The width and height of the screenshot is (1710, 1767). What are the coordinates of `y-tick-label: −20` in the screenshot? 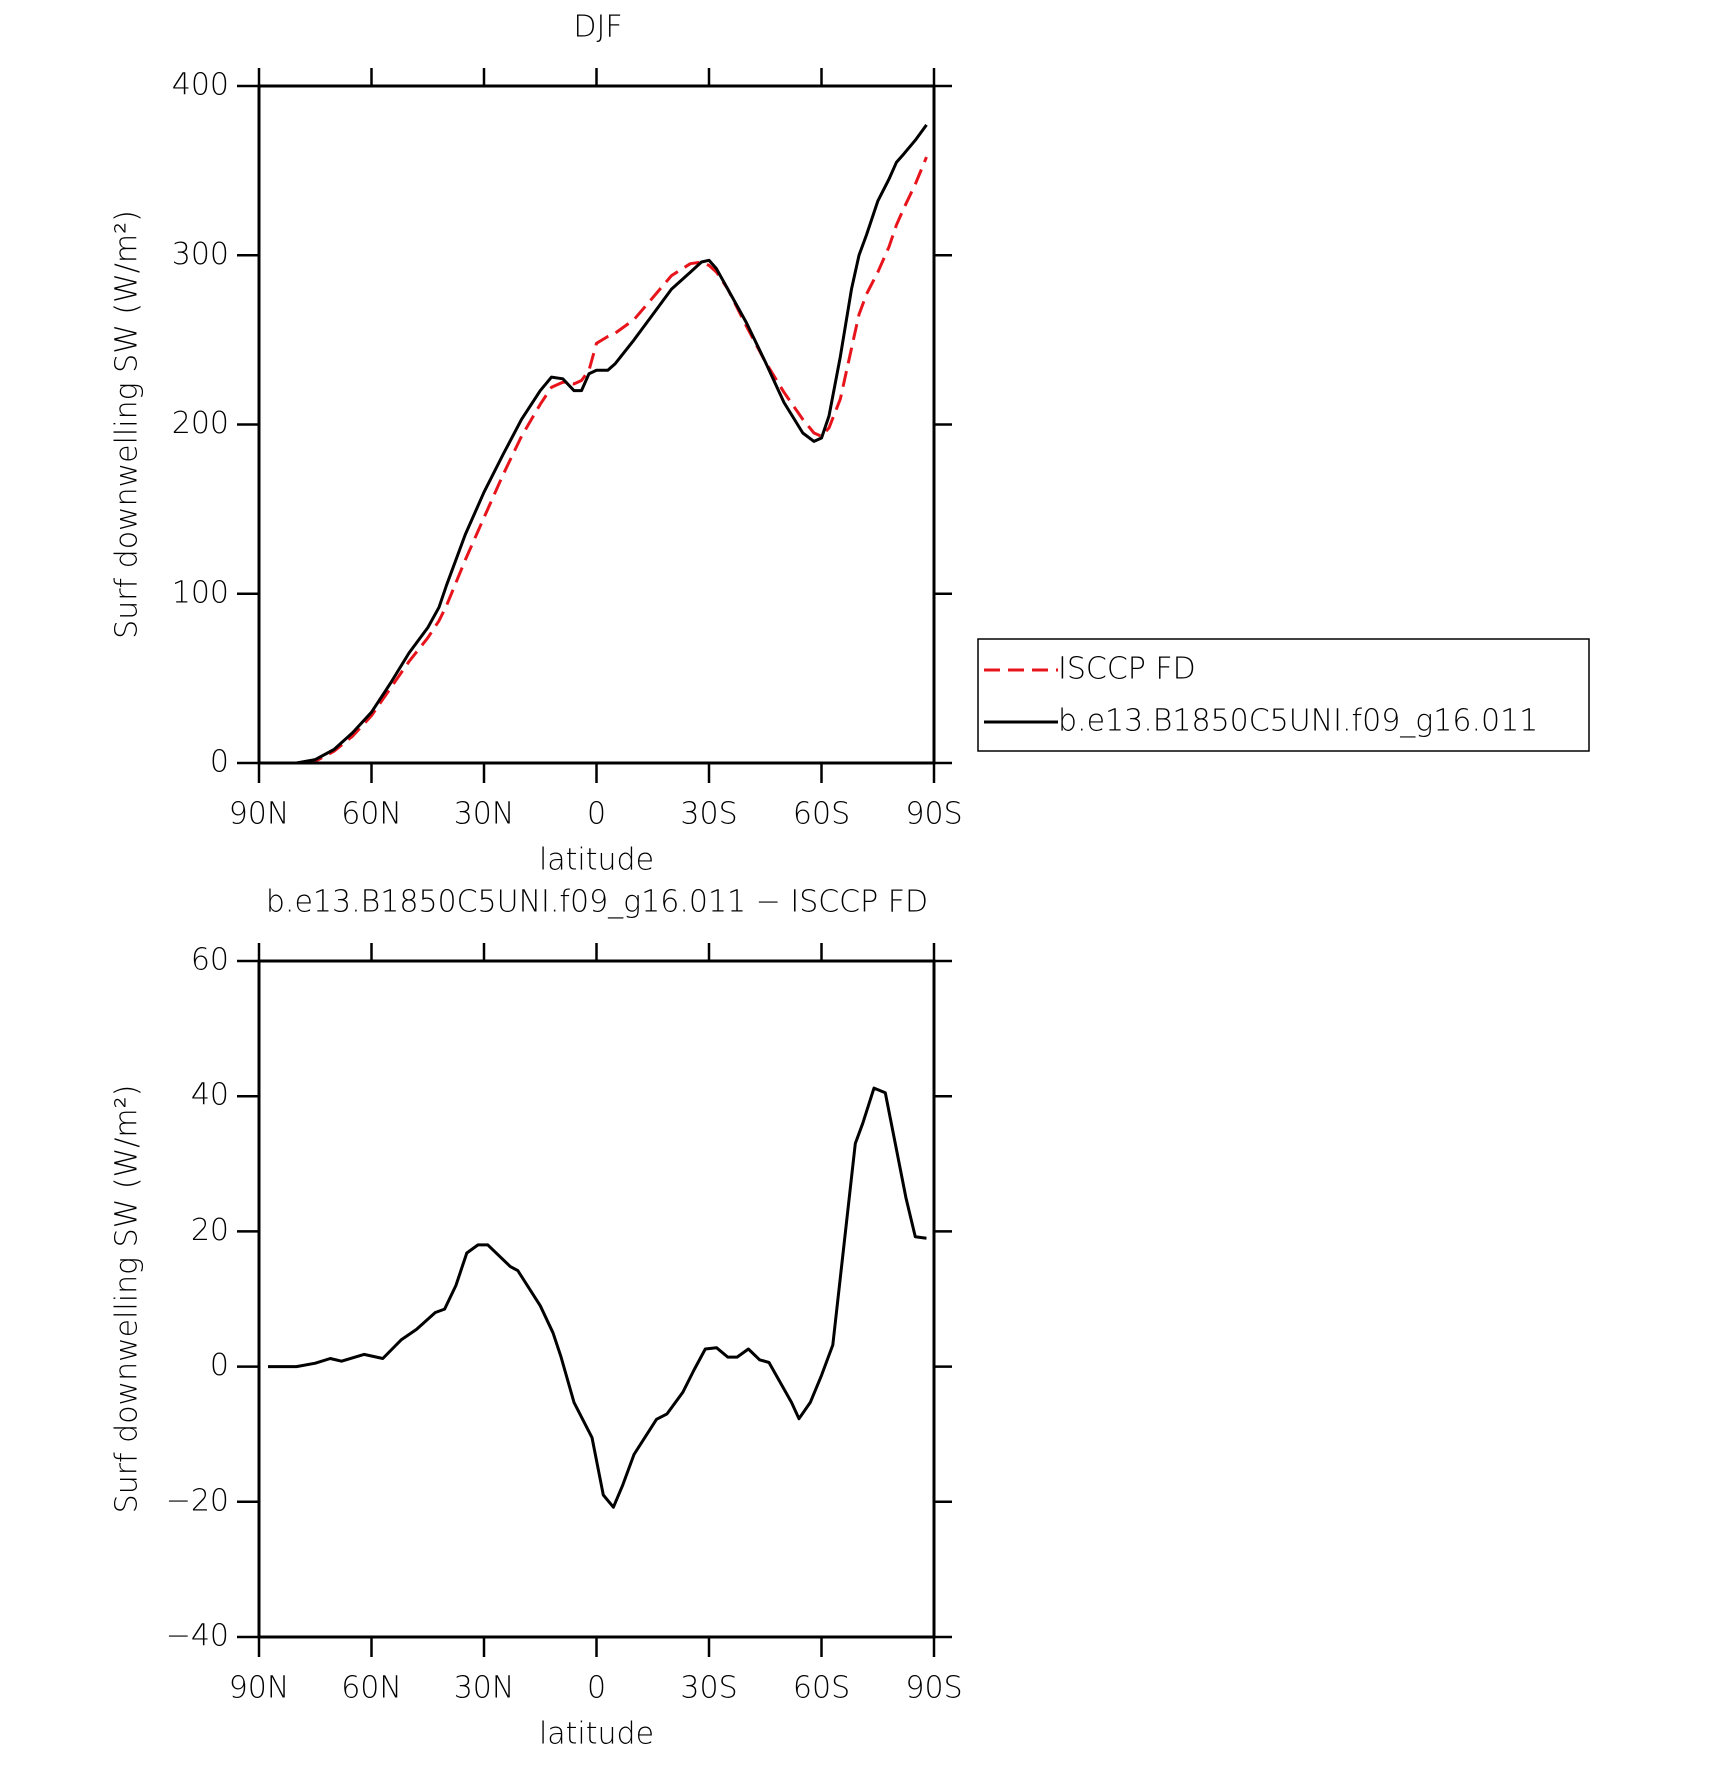 It's located at (197, 1500).